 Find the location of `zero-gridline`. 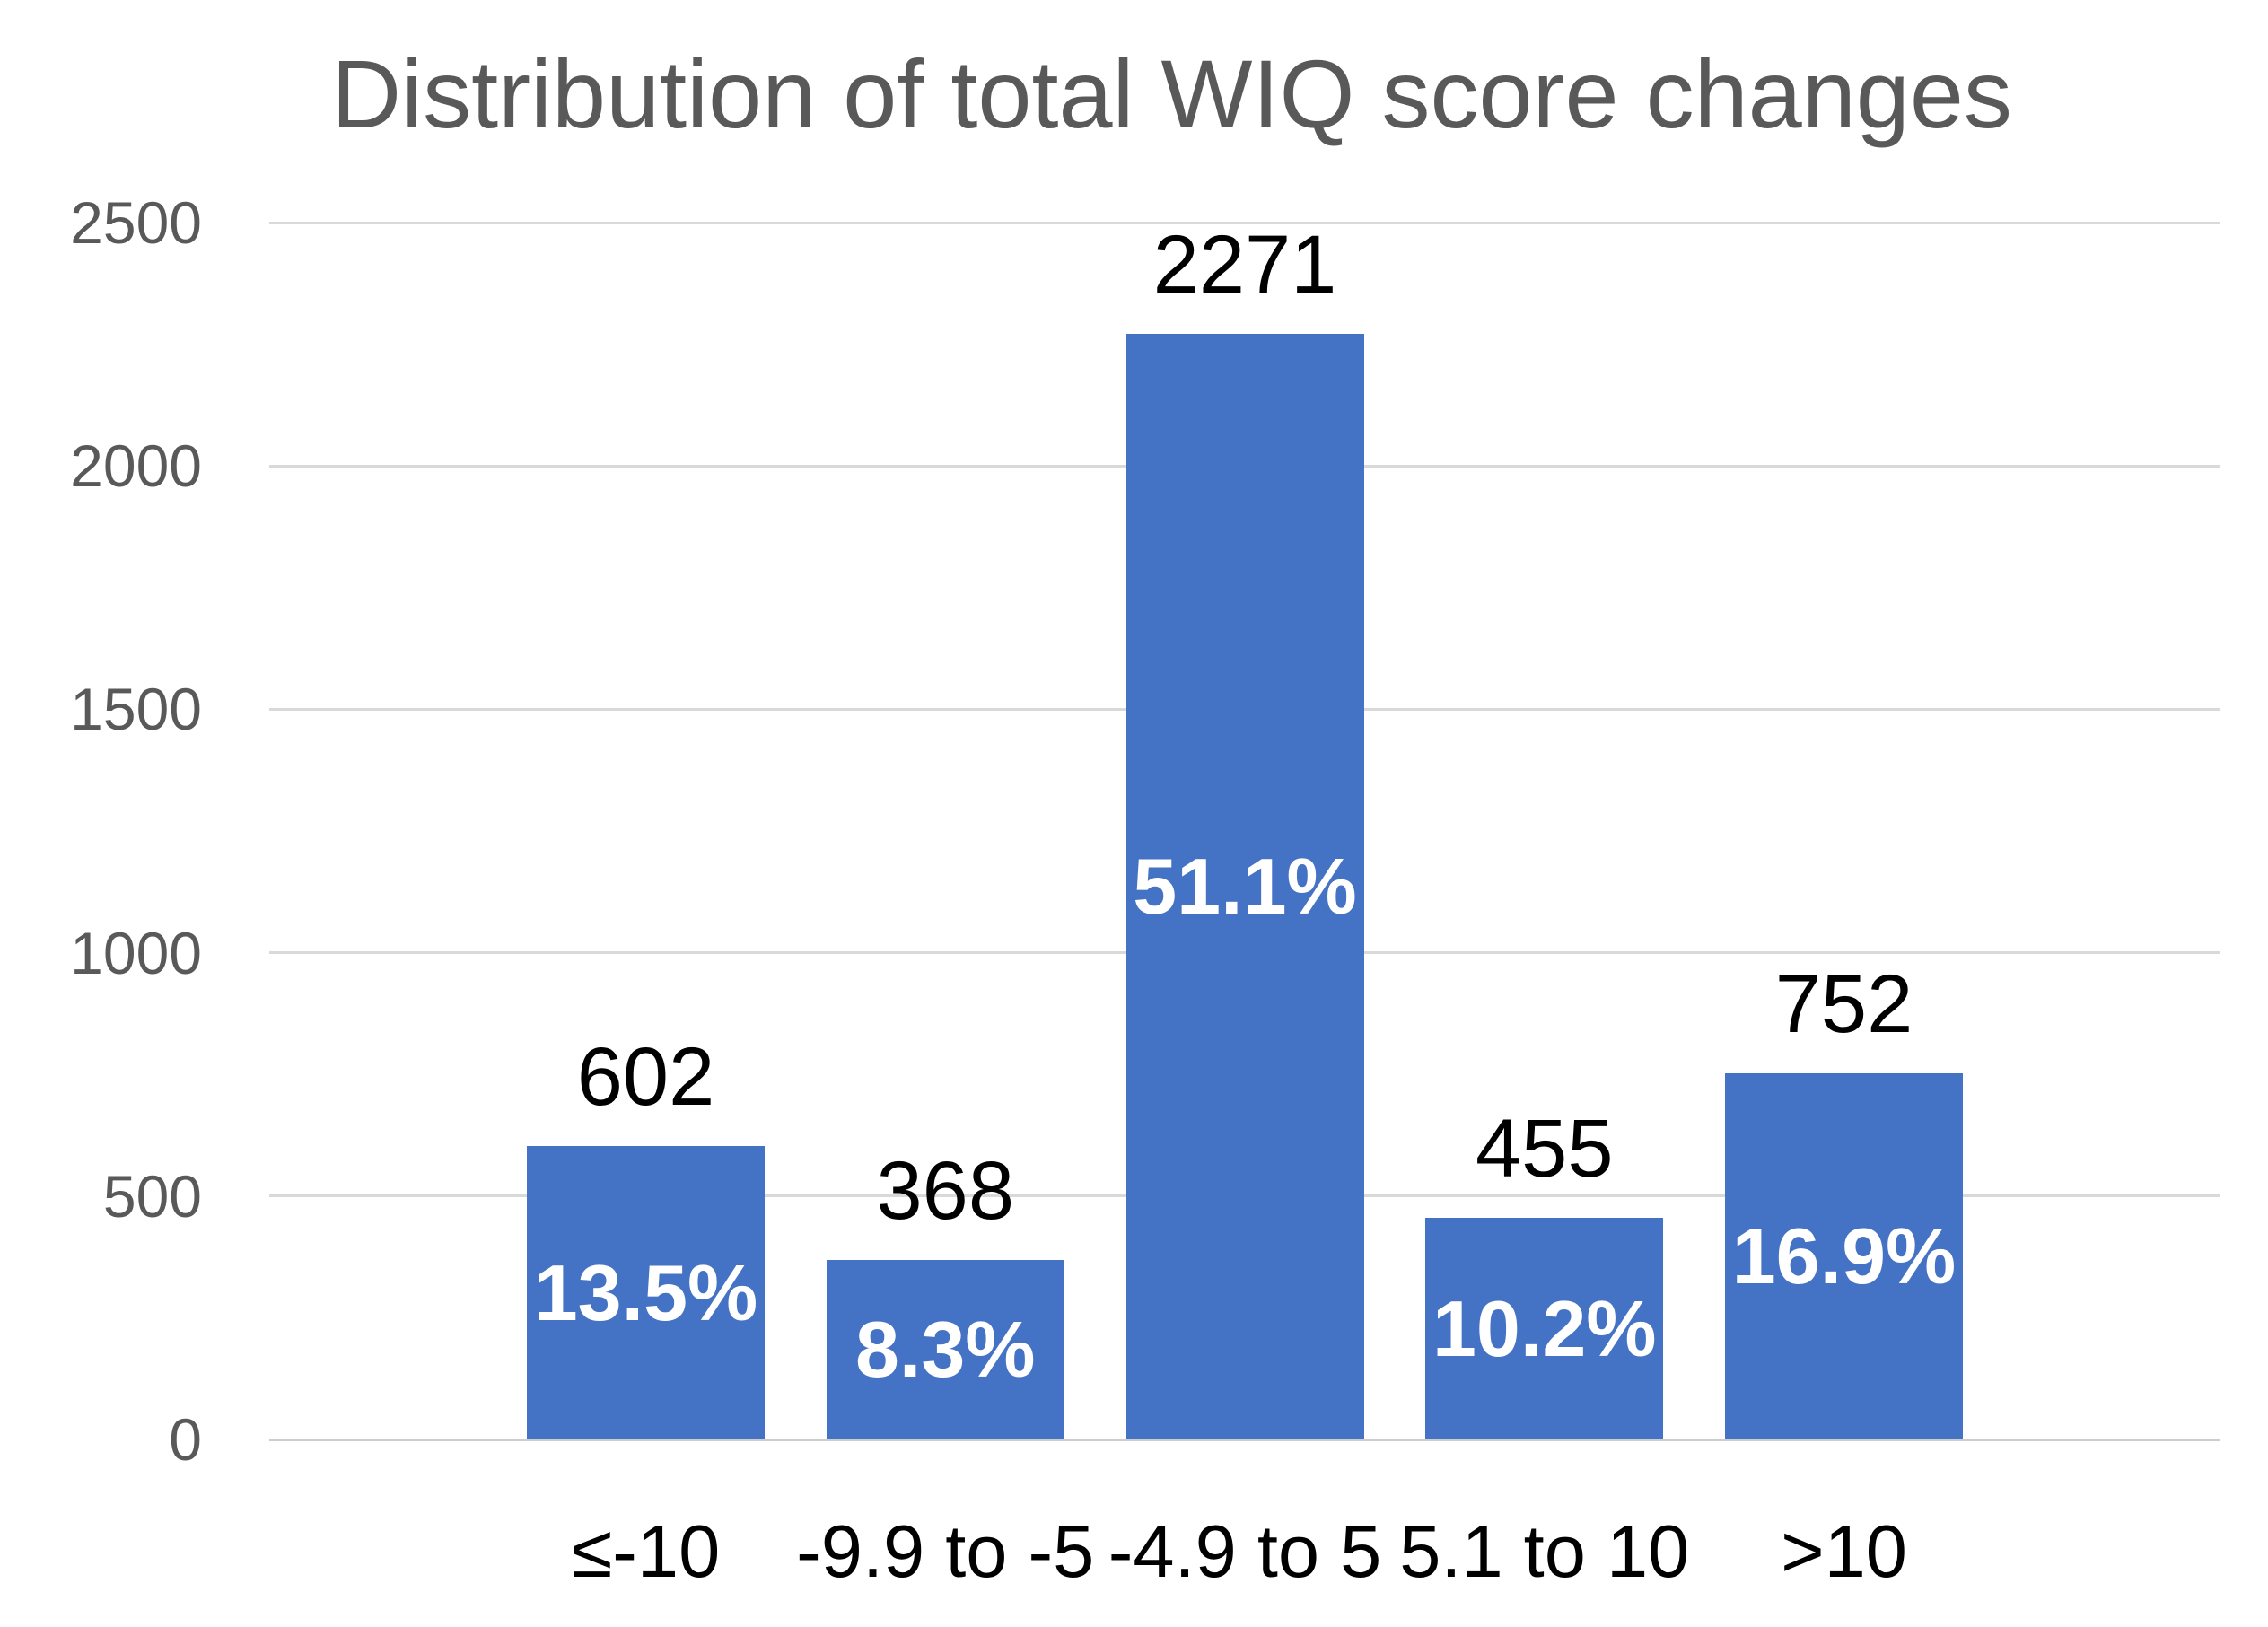

zero-gridline is located at coordinates (1245, 1439).